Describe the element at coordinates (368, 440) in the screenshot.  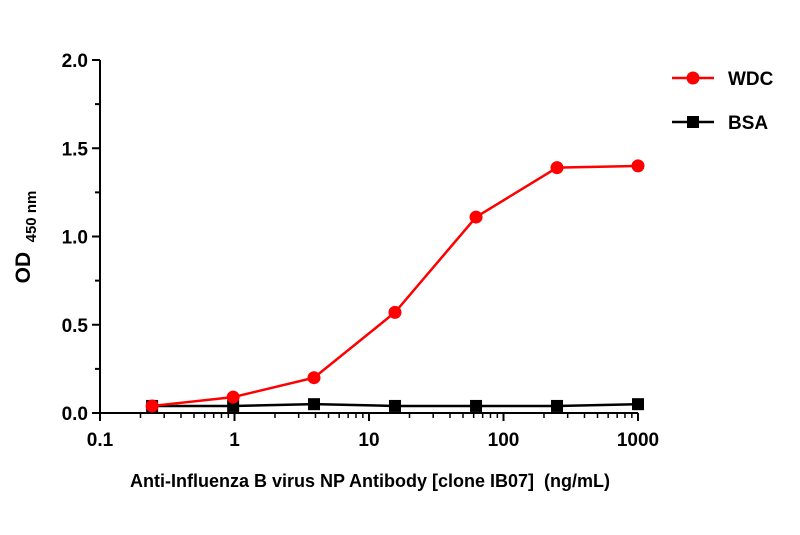
I see `x-tick-label: 10` at that location.